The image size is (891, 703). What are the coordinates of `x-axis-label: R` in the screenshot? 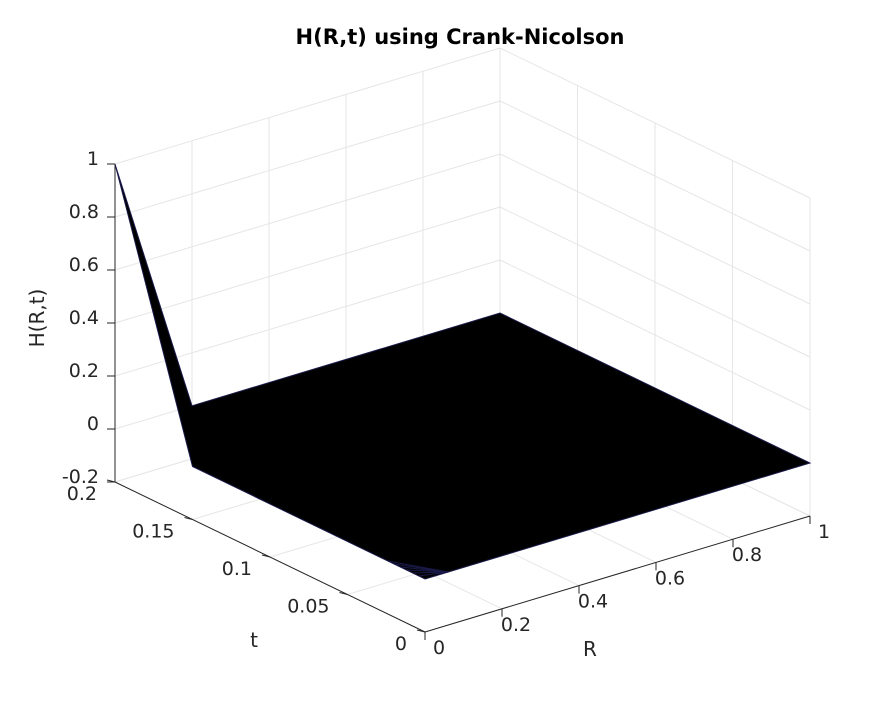 It's located at (590, 649).